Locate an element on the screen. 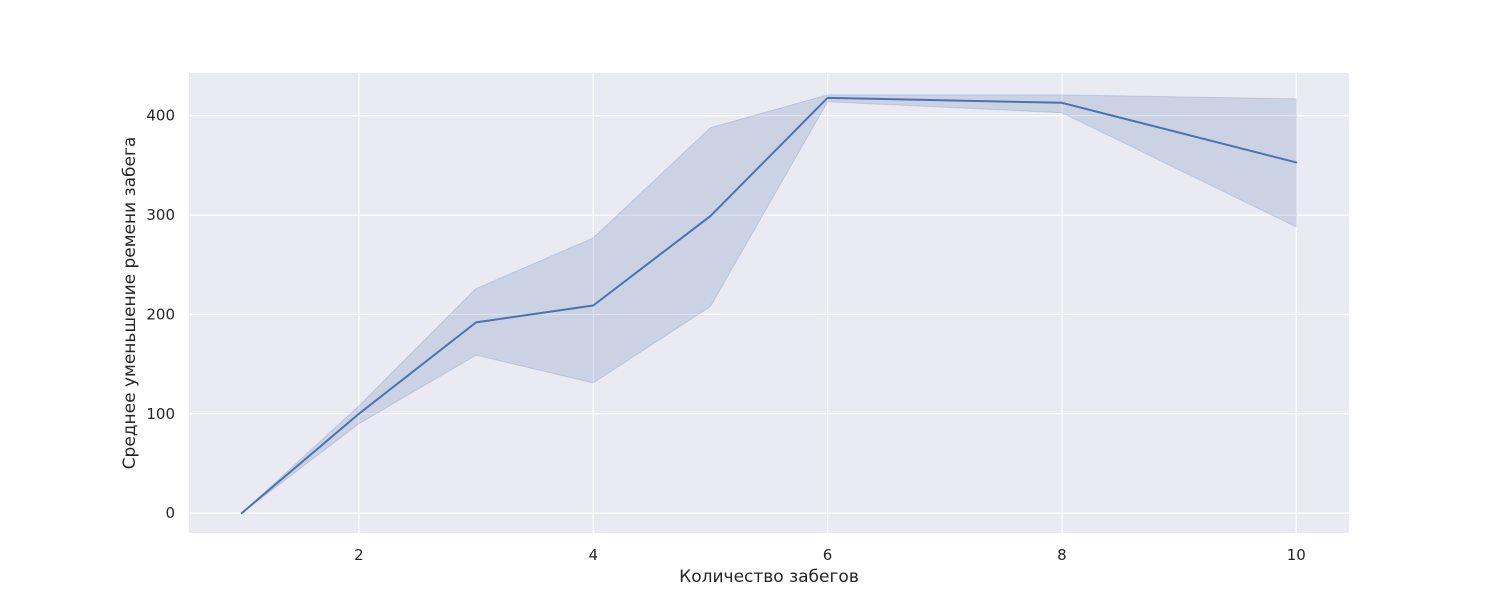  x-tick-label: 10 is located at coordinates (1296, 555).